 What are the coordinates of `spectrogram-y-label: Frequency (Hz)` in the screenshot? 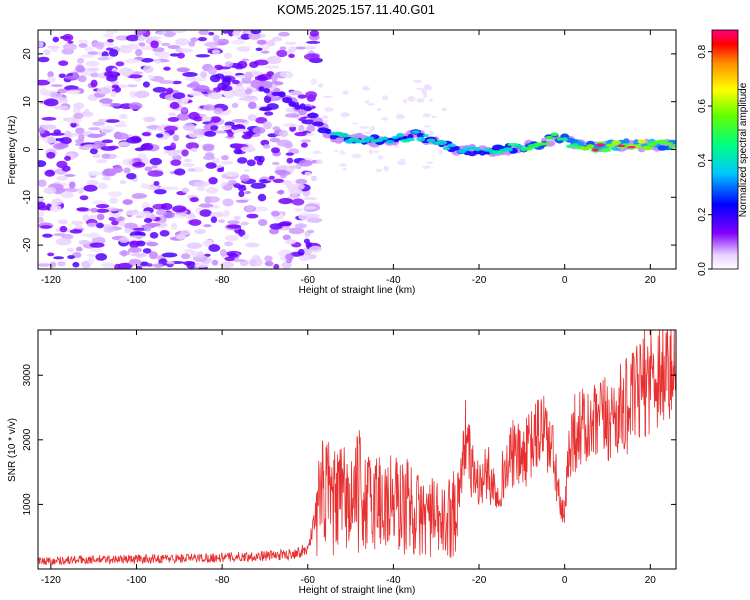 It's located at (12, 150).